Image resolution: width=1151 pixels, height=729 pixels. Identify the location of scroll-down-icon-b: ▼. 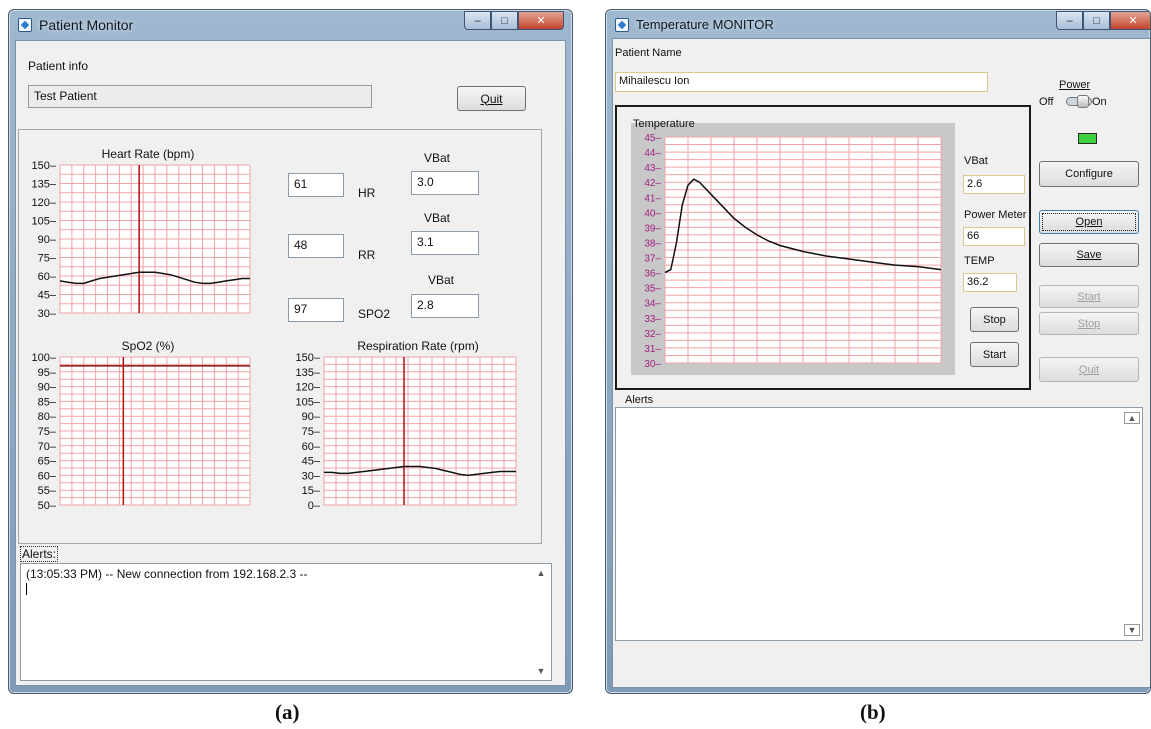
(1132, 630).